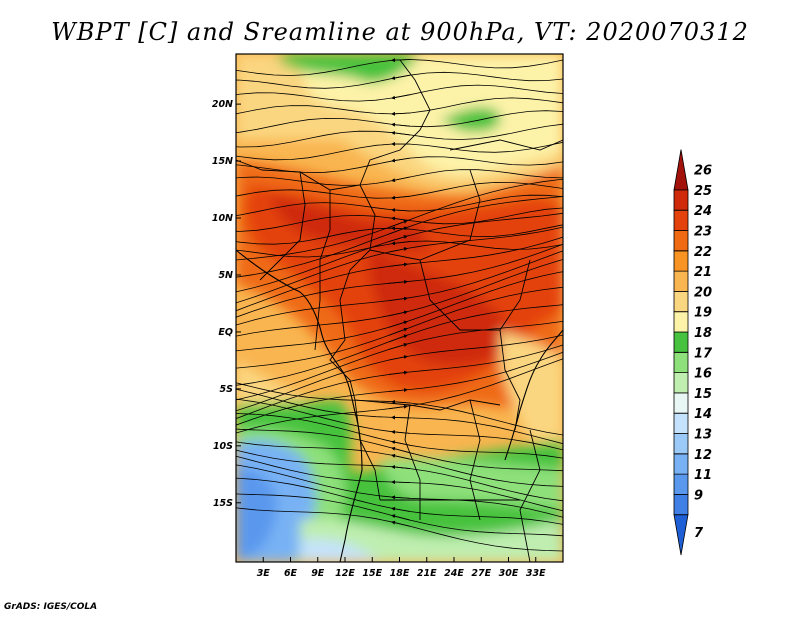 The width and height of the screenshot is (800, 618). Describe the element at coordinates (509, 573) in the screenshot. I see `lon-tick-label: 30E` at that location.